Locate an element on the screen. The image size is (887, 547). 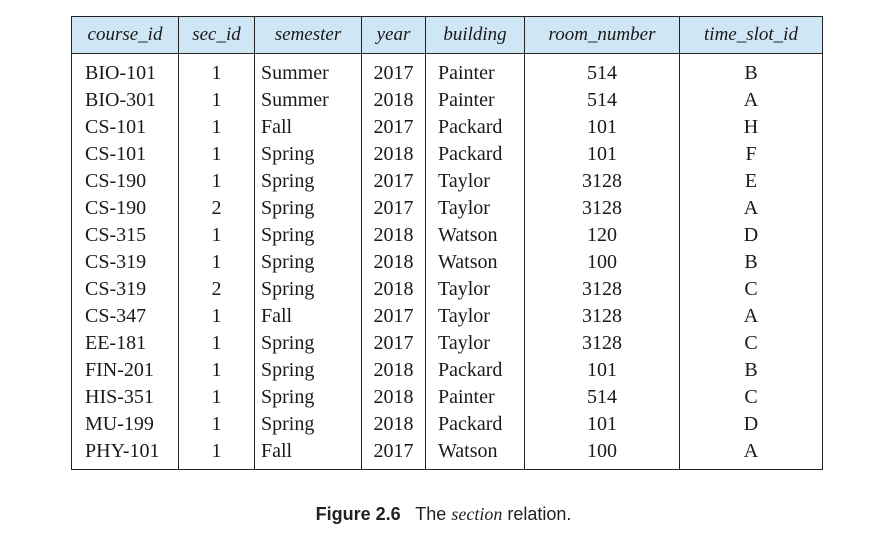
header-sec-id: sec_id is located at coordinates (216, 35).